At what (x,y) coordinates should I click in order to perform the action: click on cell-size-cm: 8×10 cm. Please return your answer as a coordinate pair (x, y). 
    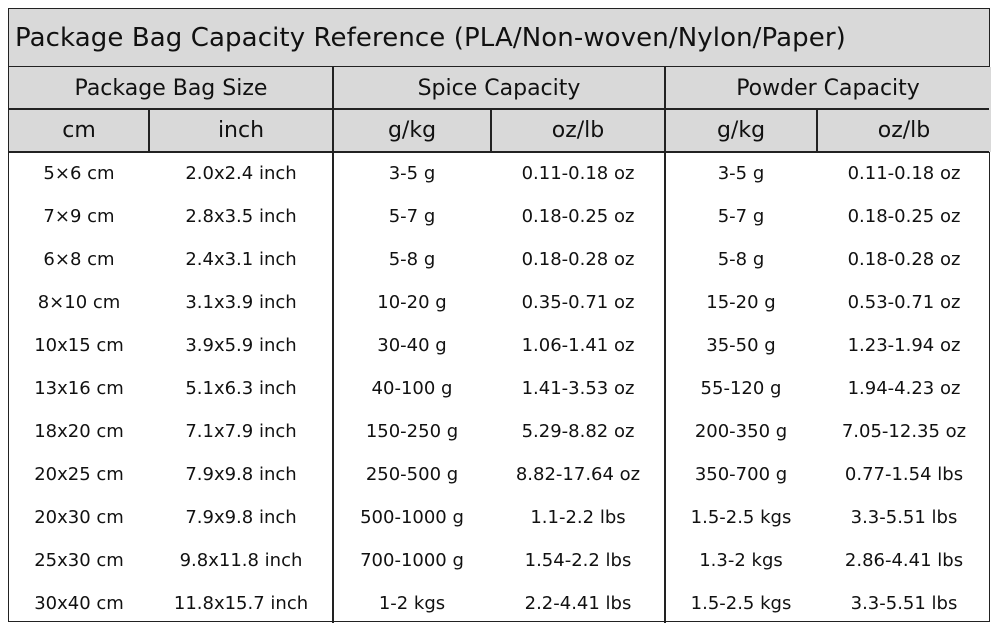
    Looking at the image, I should click on (79, 302).